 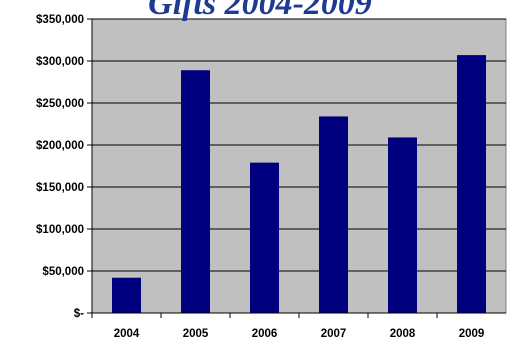 I want to click on bar-2006, so click(x=264, y=237).